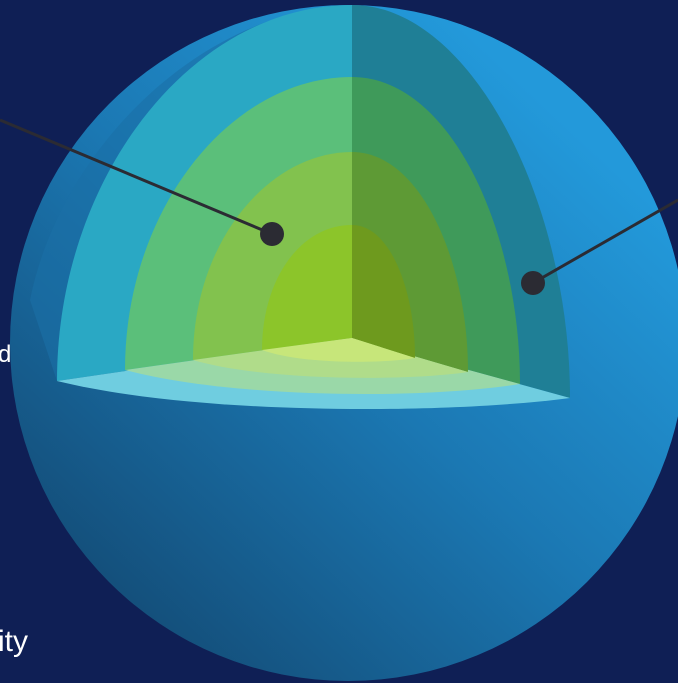 This screenshot has height=683, width=678. I want to click on inner-core-right-face, so click(383, 291).